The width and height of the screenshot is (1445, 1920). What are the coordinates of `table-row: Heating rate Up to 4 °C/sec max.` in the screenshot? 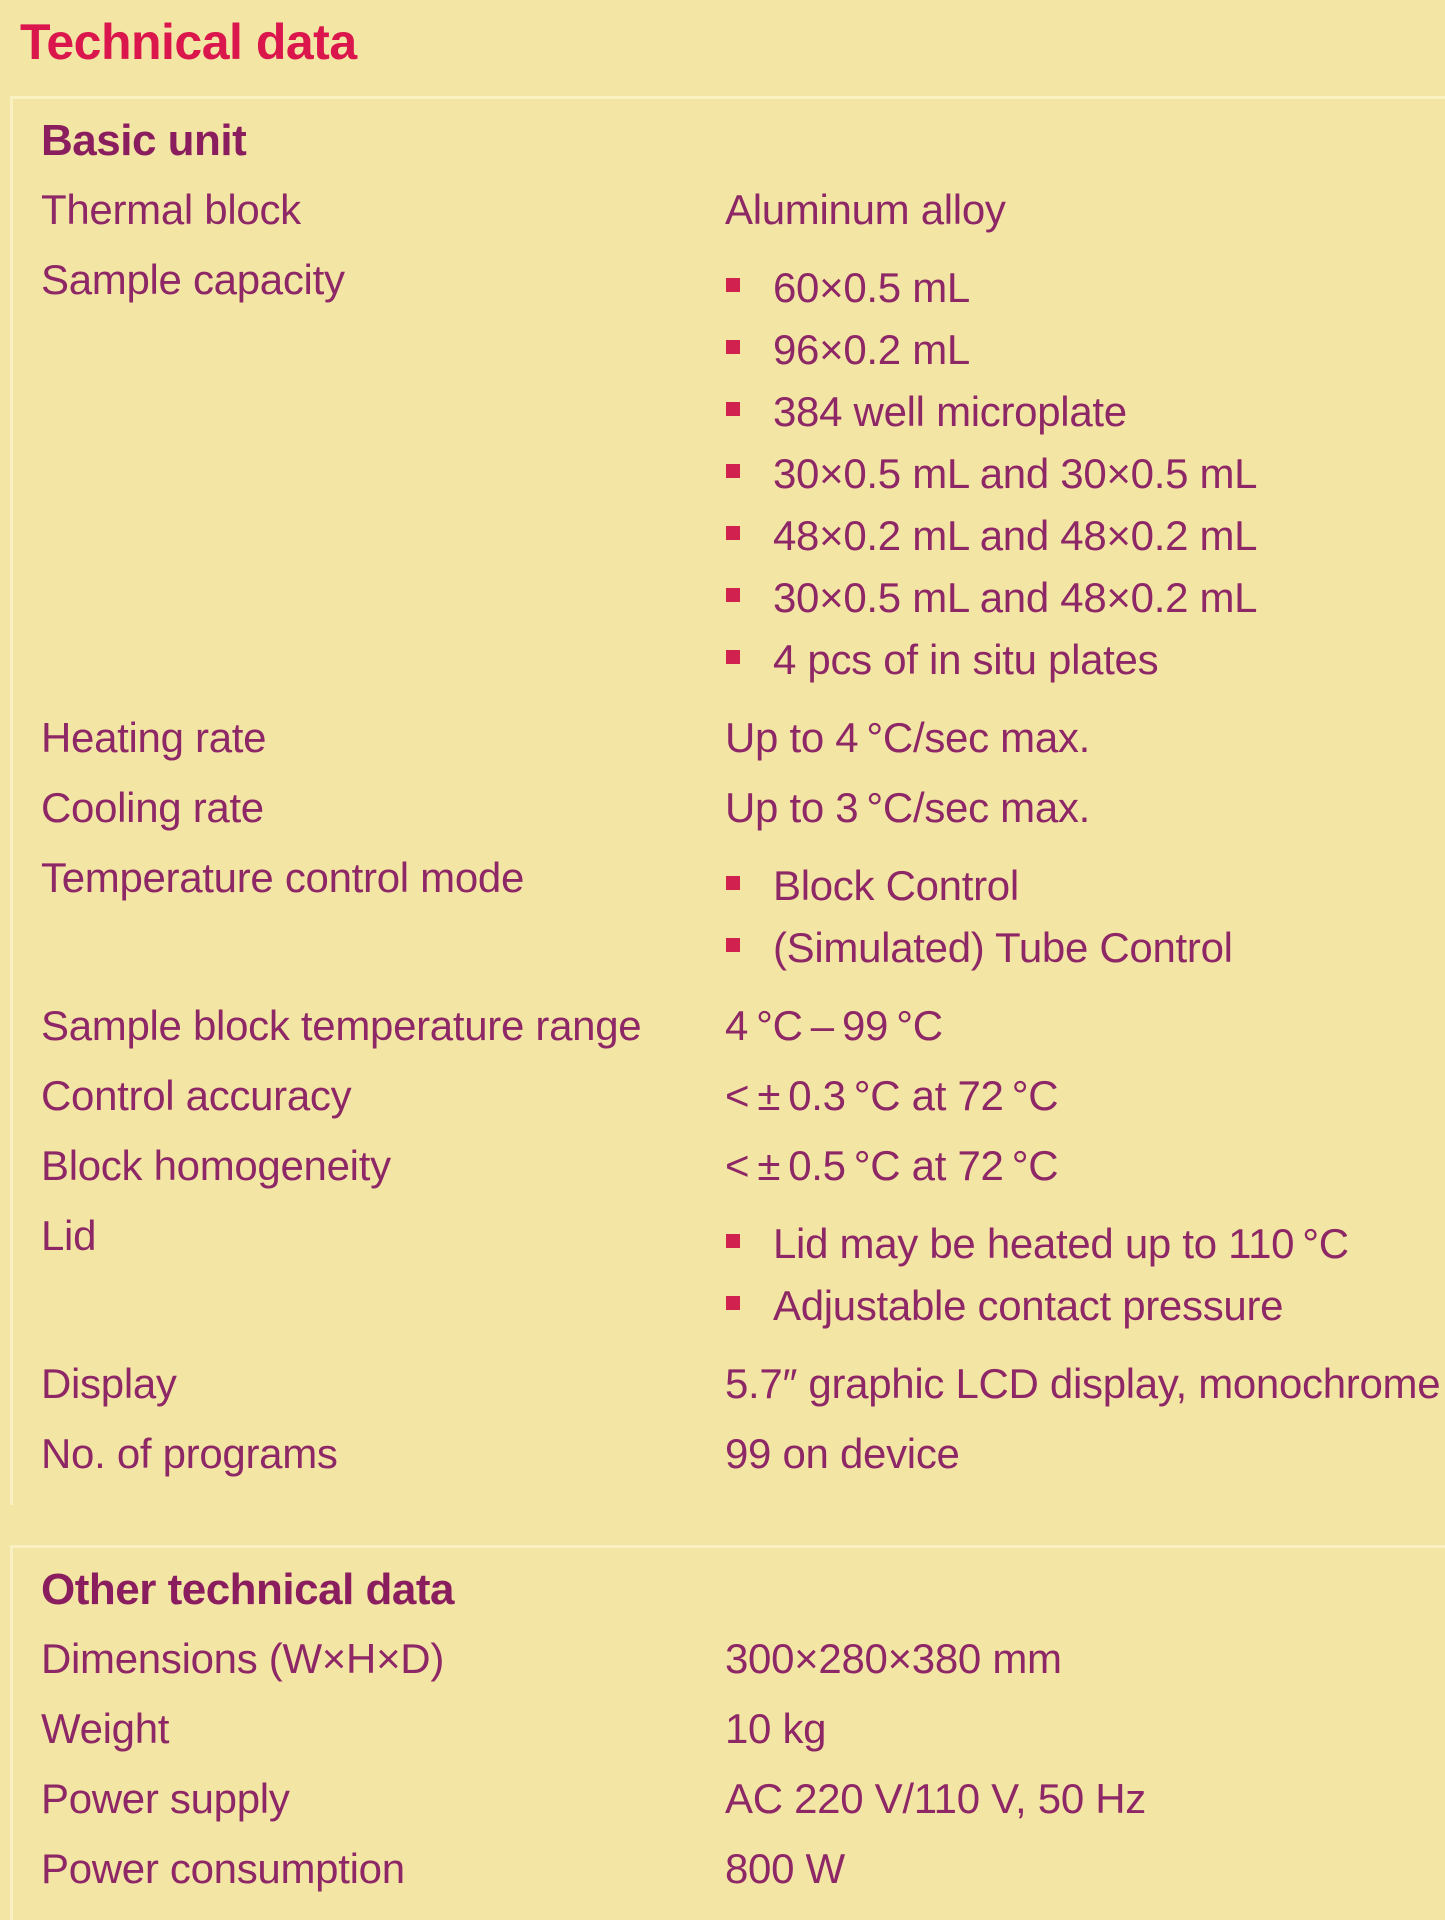 It's located at (743, 738).